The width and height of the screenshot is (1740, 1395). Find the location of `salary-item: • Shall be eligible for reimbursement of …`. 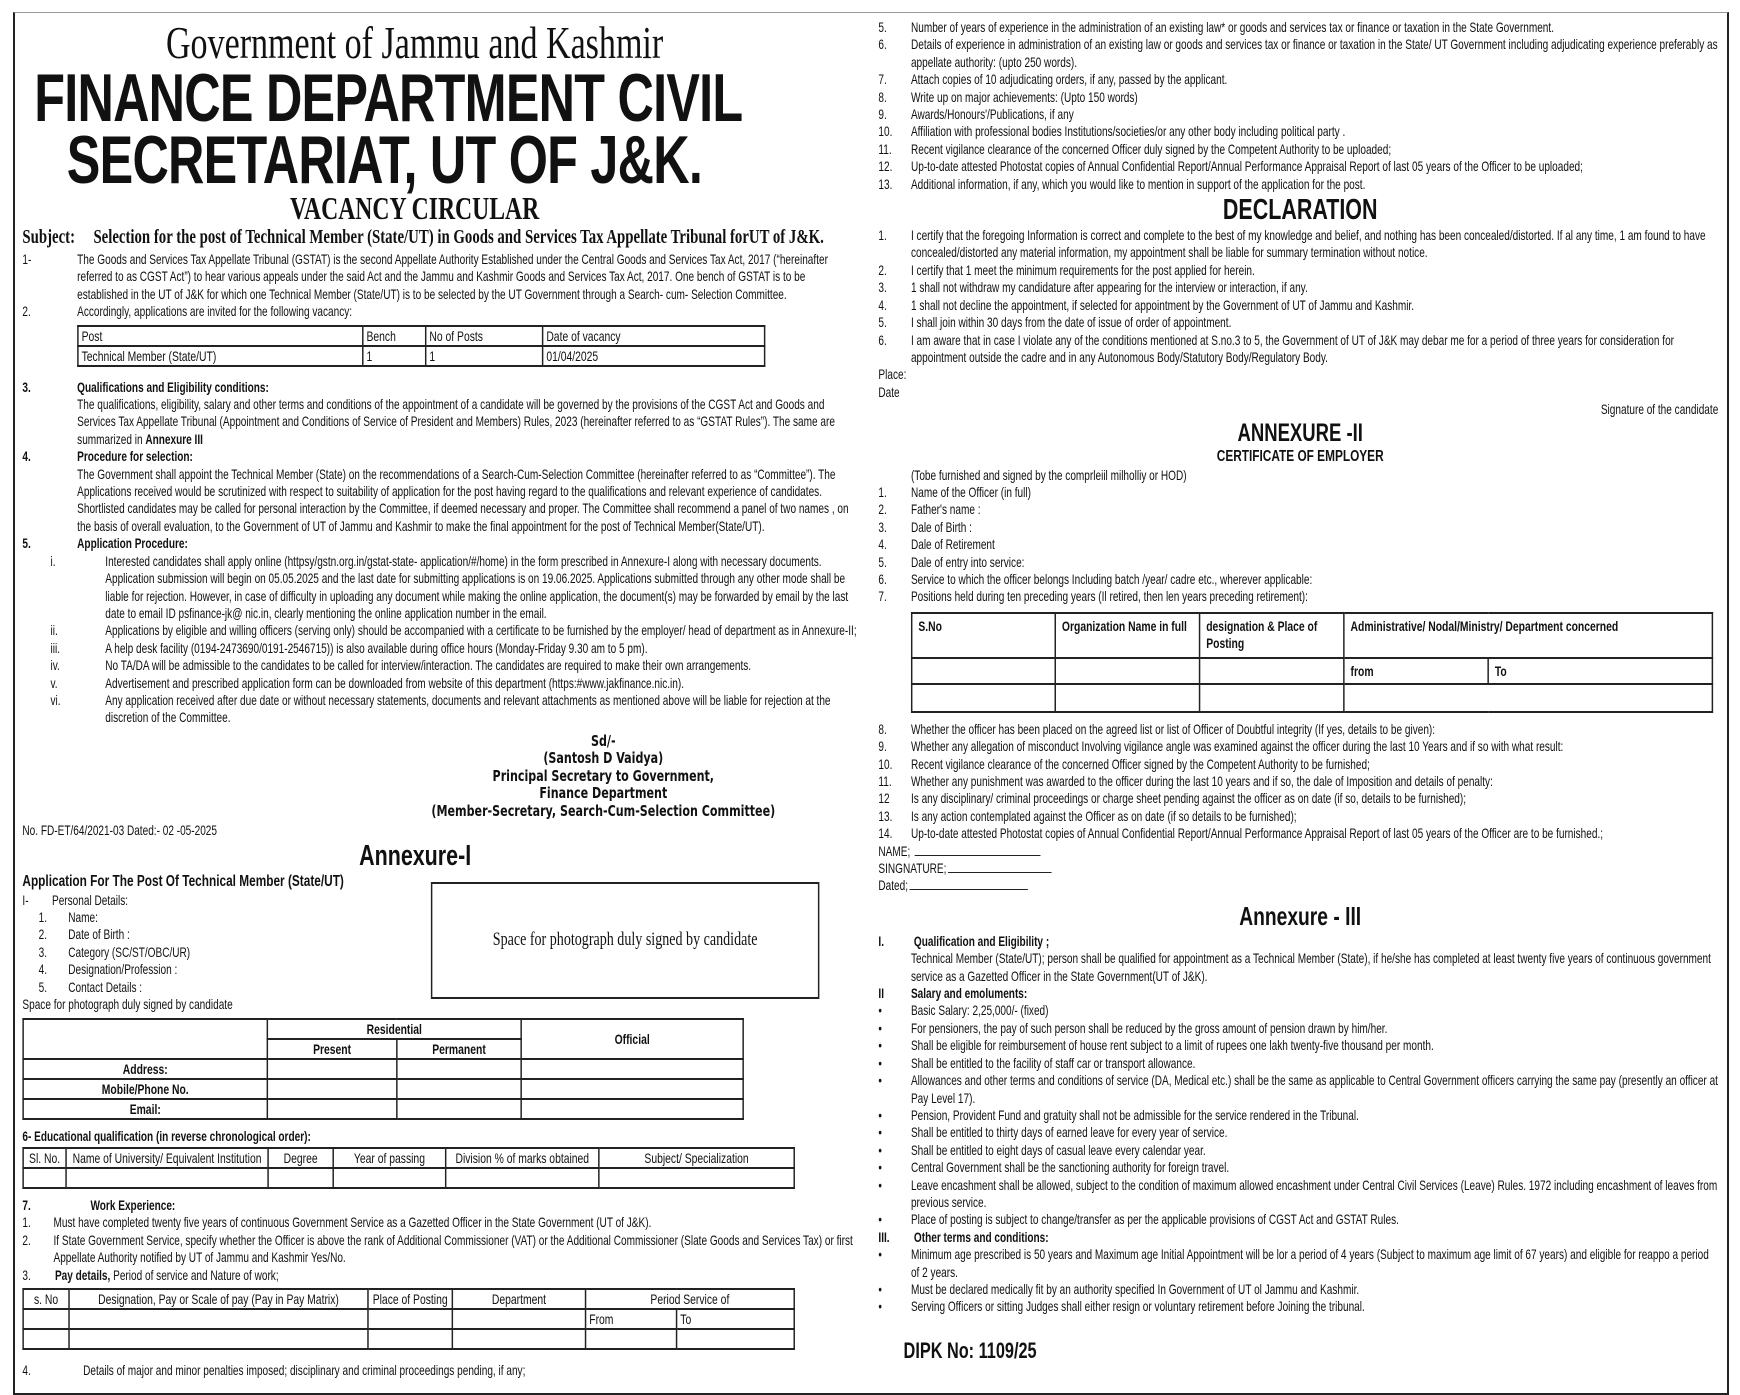

salary-item: • Shall be eligible for reimbursement of … is located at coordinates (1298, 1045).